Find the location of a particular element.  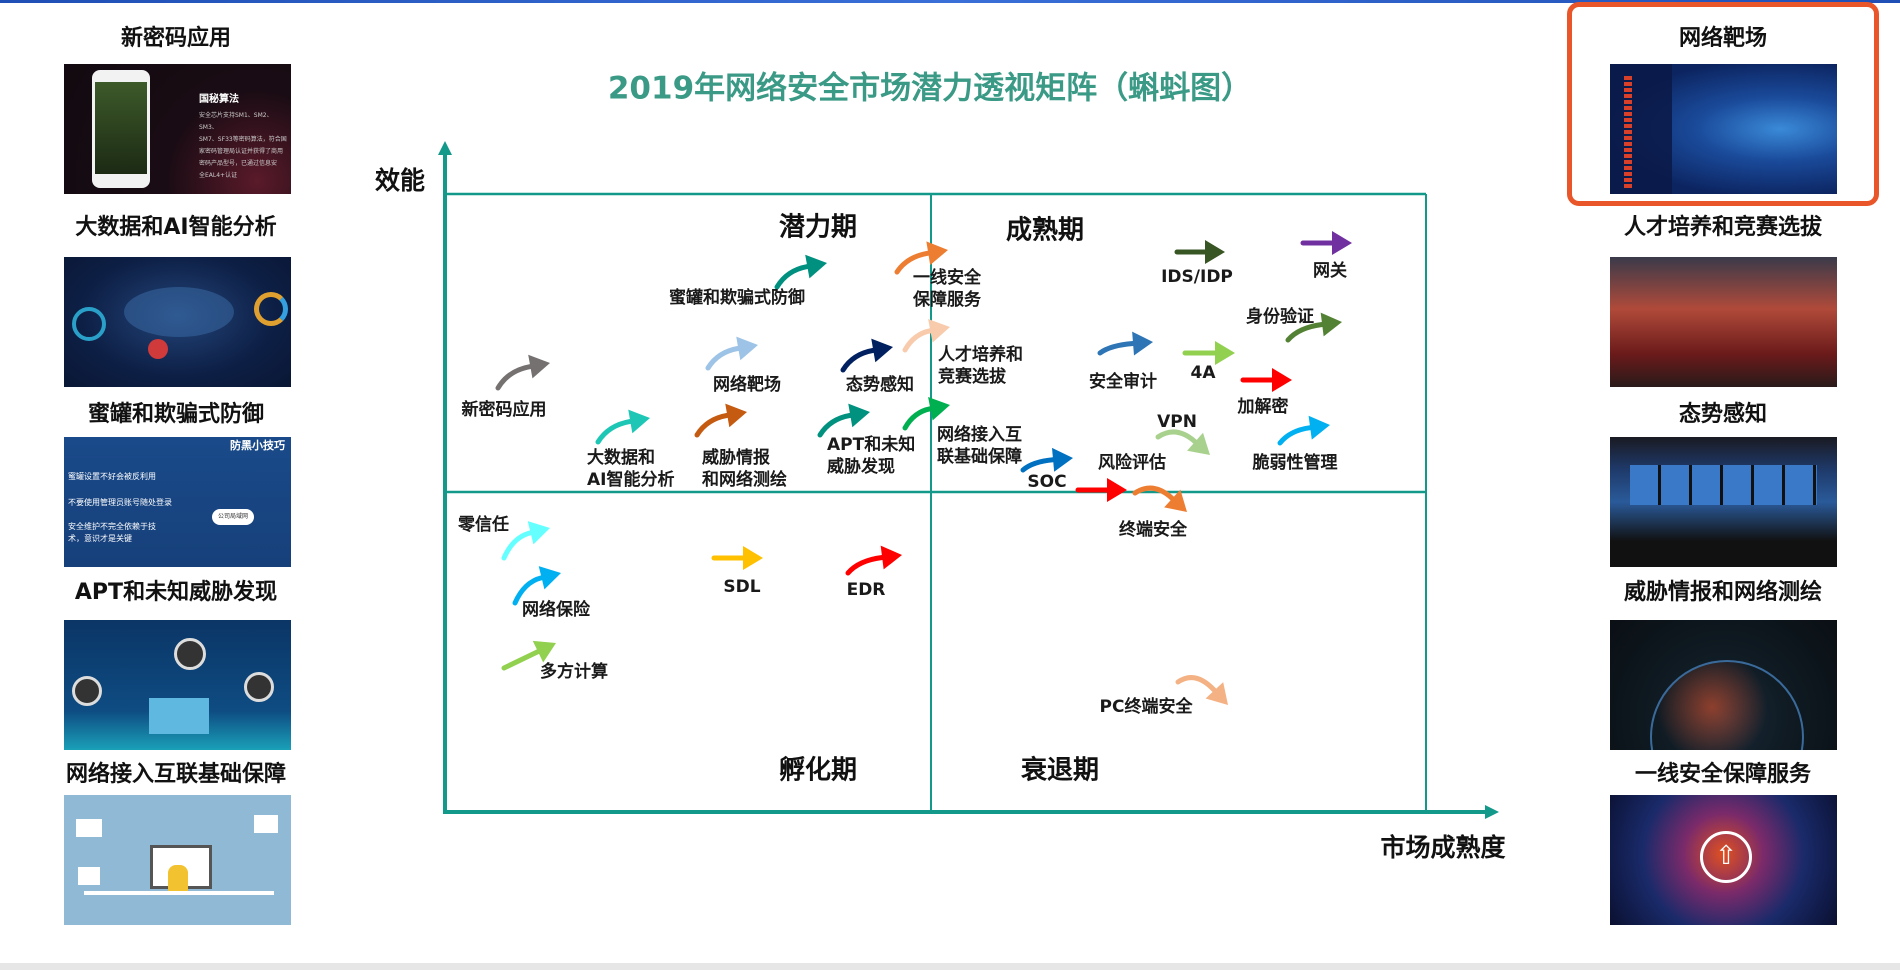

left-panel-image-bigdata is located at coordinates (177, 322).